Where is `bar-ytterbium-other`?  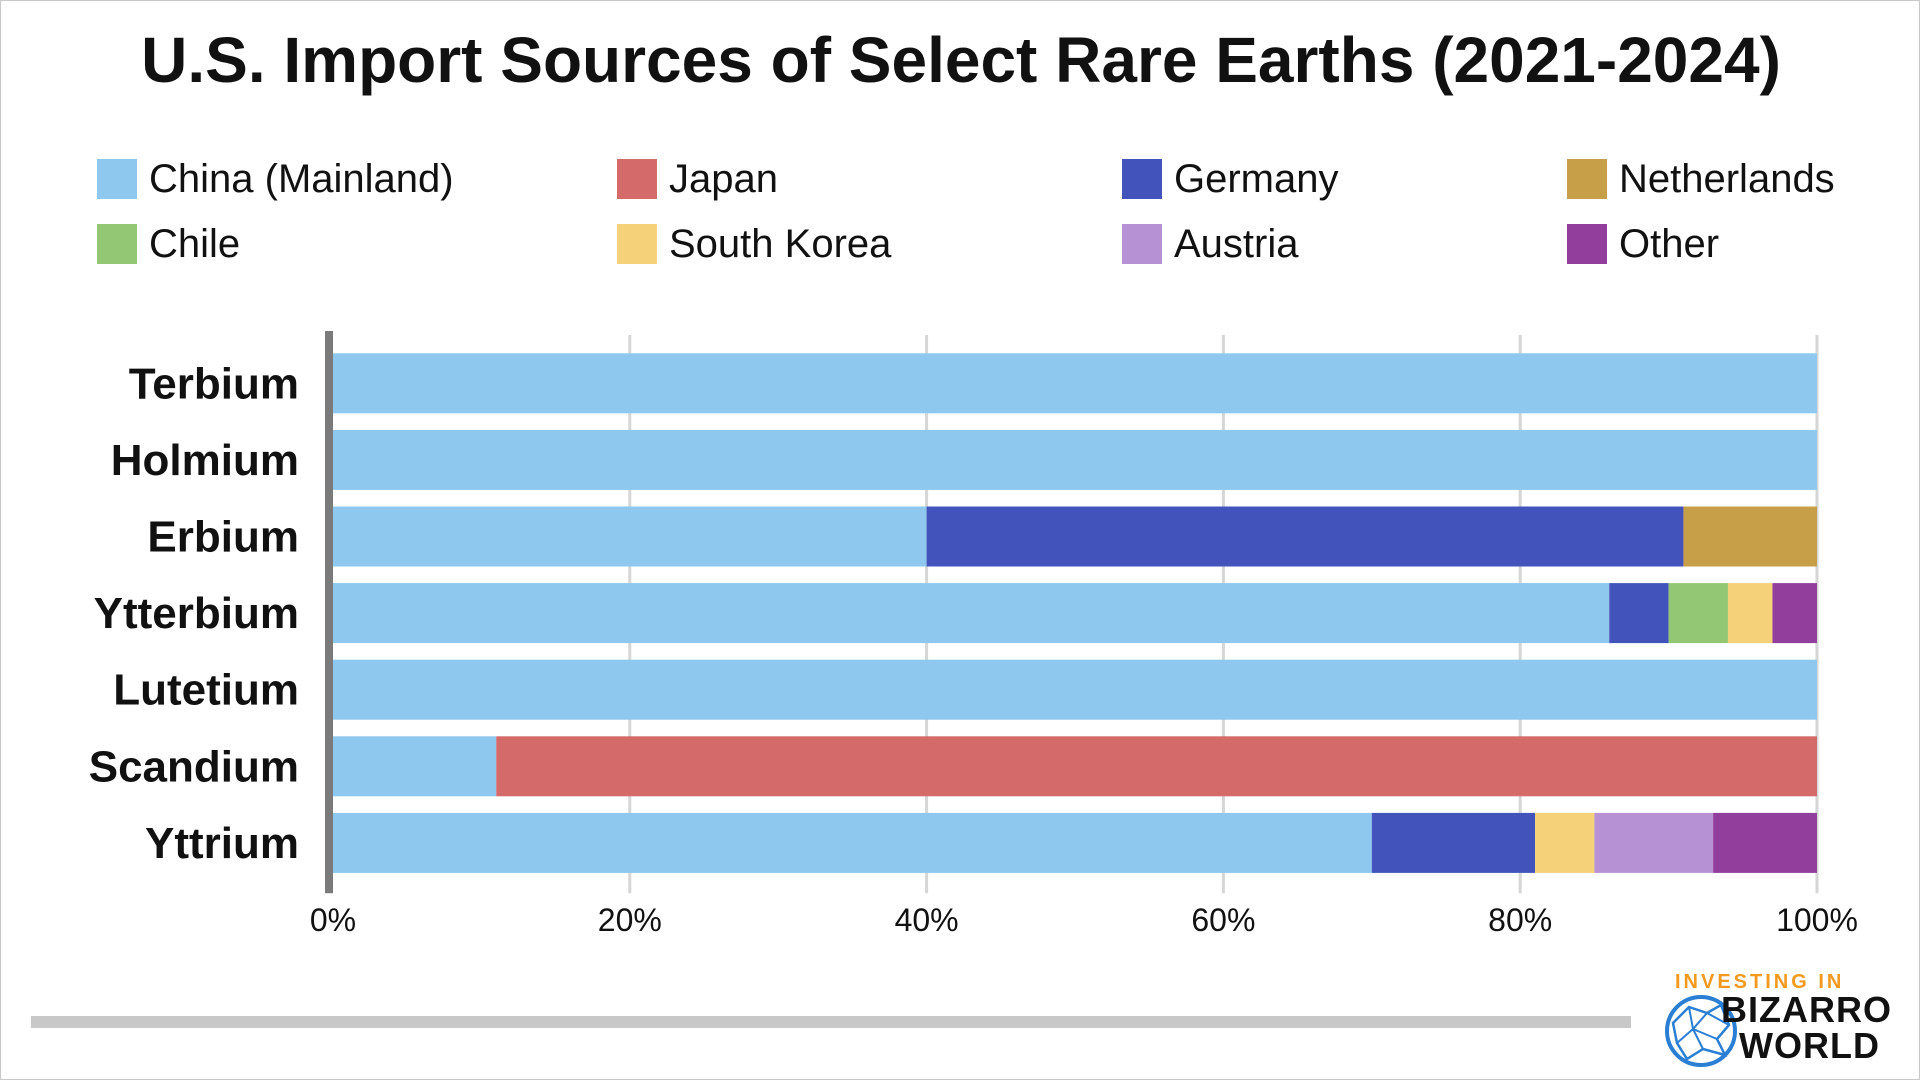 bar-ytterbium-other is located at coordinates (1794, 613).